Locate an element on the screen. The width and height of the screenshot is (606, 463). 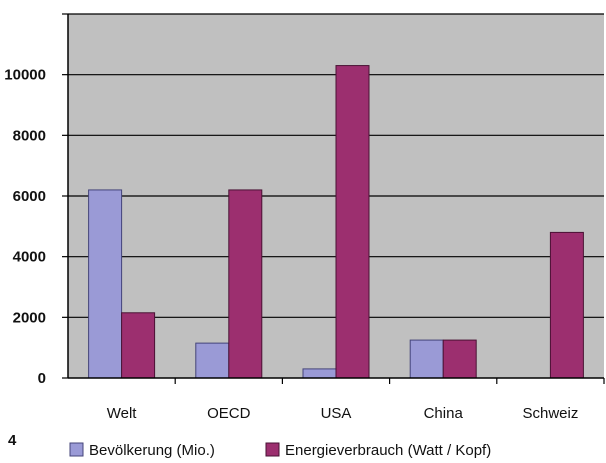
y-tick-label: 4000 is located at coordinates (29, 257).